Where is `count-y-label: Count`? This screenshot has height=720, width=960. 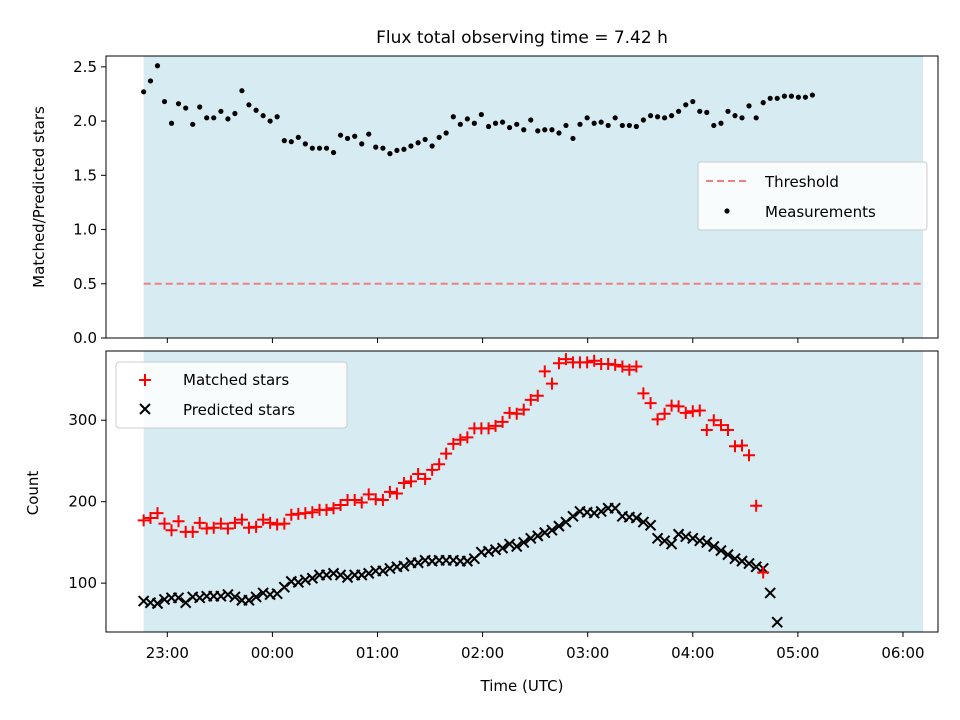 count-y-label: Count is located at coordinates (33, 493).